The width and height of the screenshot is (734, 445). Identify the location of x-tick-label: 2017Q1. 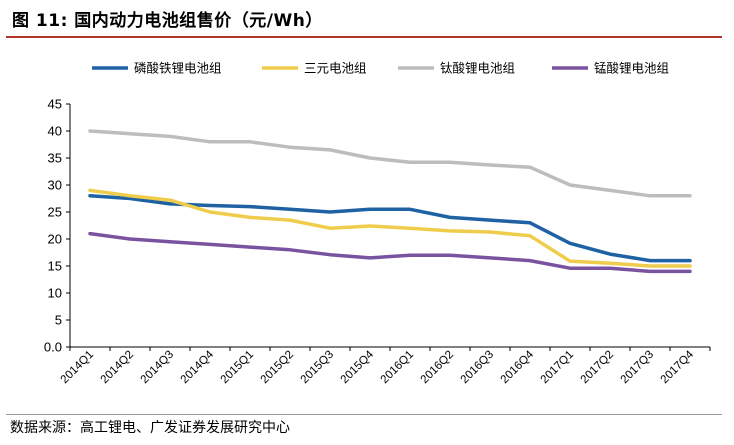
(557, 367).